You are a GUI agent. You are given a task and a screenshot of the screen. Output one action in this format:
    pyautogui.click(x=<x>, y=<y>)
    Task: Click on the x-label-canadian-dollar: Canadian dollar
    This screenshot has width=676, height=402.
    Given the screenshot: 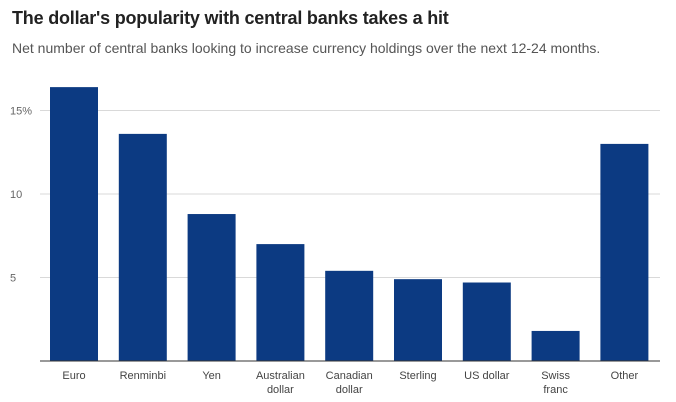 What is the action you would take?
    pyautogui.click(x=349, y=383)
    